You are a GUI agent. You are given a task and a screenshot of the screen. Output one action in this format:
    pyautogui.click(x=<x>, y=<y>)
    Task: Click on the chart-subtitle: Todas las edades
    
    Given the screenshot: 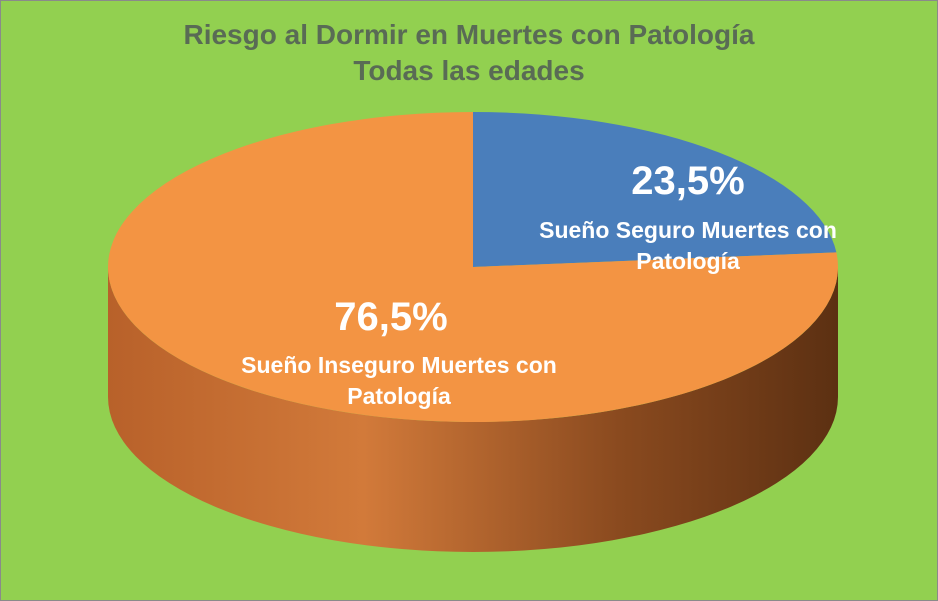 What is the action you would take?
    pyautogui.click(x=469, y=70)
    